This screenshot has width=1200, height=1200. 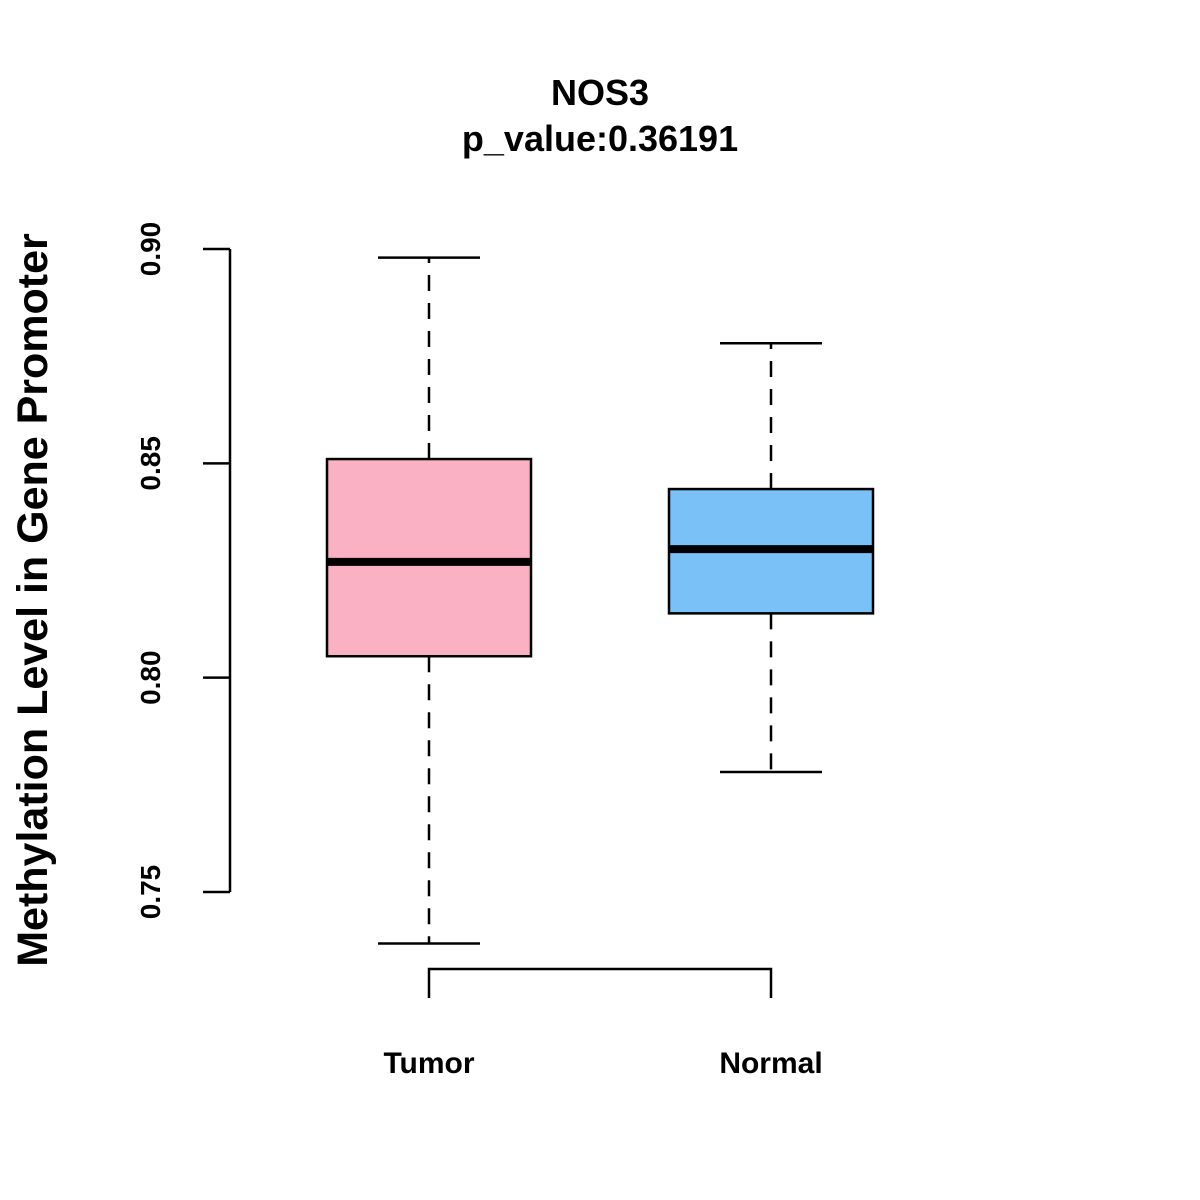 I want to click on box-normal, so click(x=771, y=558).